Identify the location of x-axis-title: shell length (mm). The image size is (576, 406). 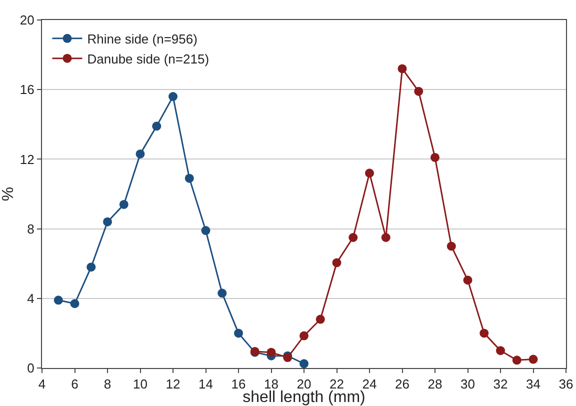
(304, 397).